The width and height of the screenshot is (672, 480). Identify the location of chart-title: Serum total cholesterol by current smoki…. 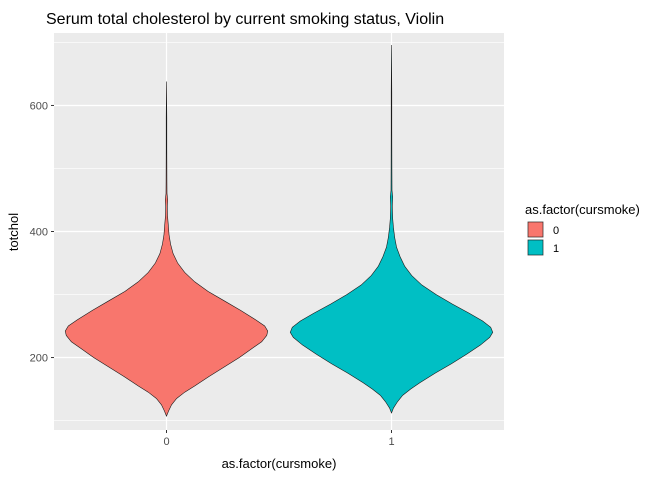
(245, 19).